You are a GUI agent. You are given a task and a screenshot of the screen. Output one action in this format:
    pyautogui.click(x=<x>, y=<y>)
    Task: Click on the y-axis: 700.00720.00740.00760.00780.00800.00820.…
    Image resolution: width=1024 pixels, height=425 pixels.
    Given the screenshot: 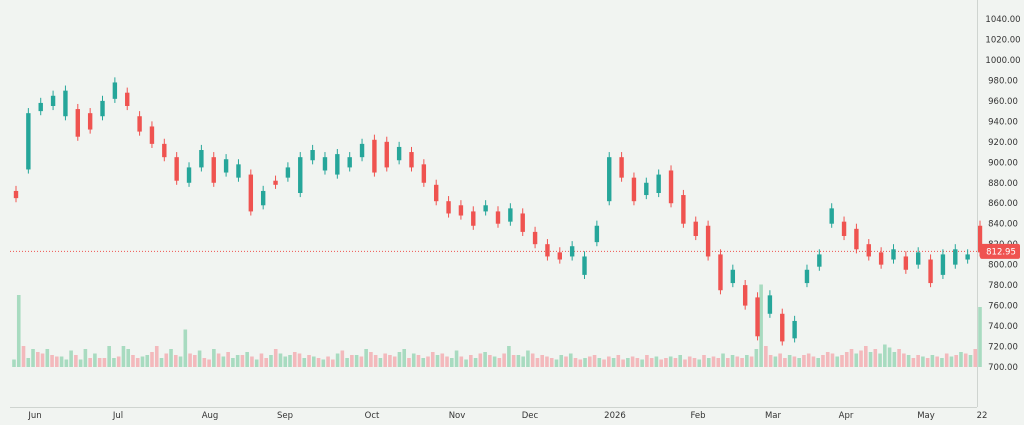 What is the action you would take?
    pyautogui.click(x=1002, y=194)
    